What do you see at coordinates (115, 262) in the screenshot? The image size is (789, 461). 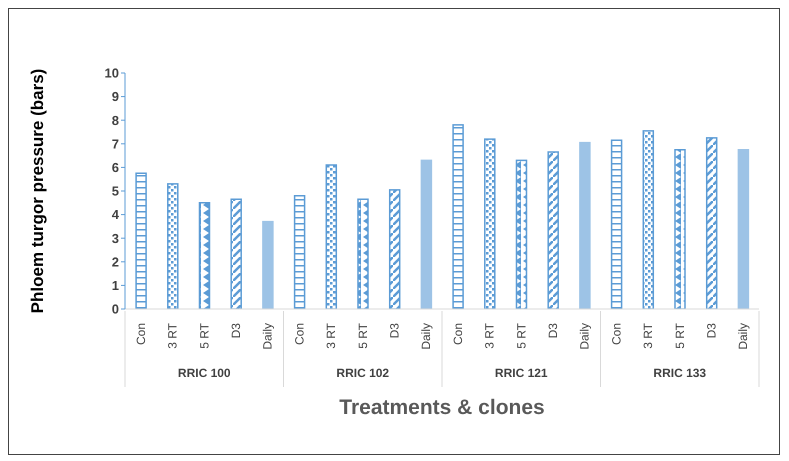 I see `y-tick-label: 2` at bounding box center [115, 262].